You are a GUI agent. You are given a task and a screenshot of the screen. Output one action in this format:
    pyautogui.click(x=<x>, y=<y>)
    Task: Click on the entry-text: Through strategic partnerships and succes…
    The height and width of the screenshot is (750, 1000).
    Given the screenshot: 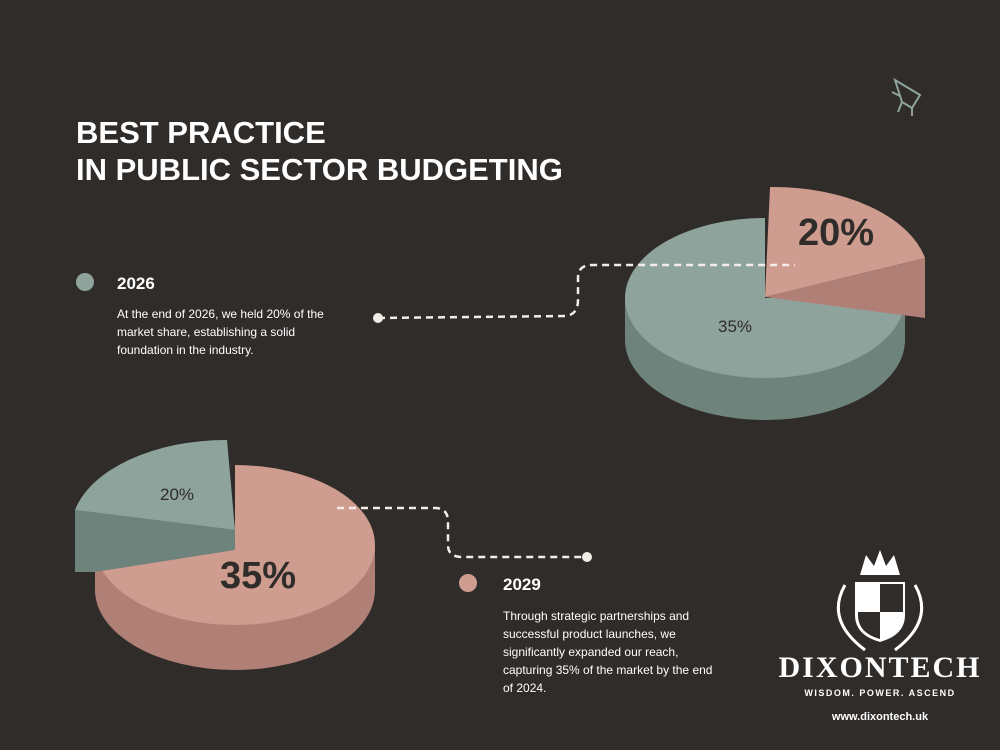 What is the action you would take?
    pyautogui.click(x=607, y=652)
    